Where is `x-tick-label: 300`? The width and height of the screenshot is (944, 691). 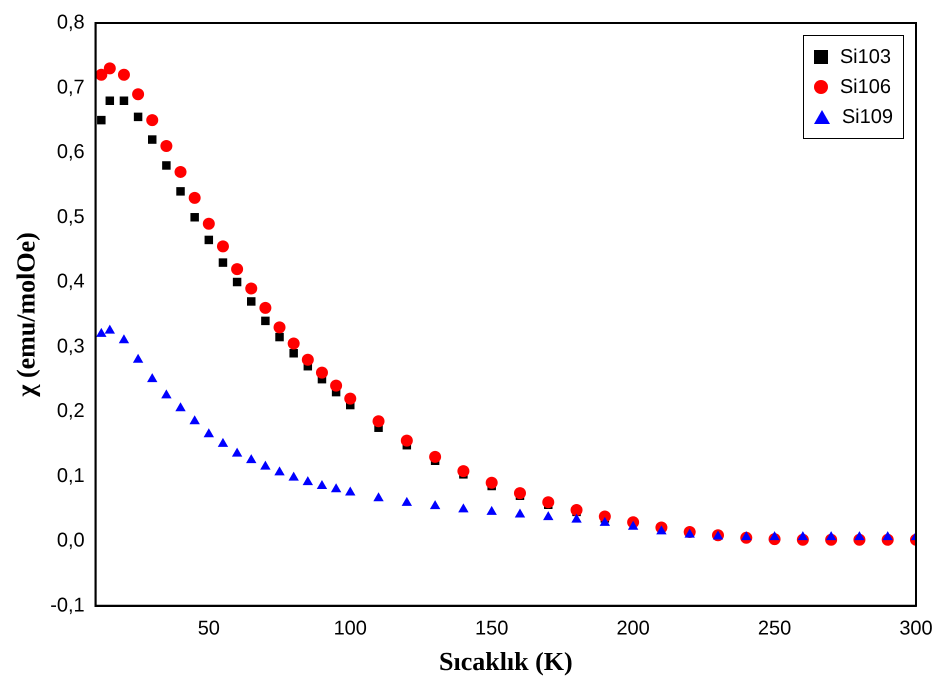 x-tick-label: 300 is located at coordinates (916, 628).